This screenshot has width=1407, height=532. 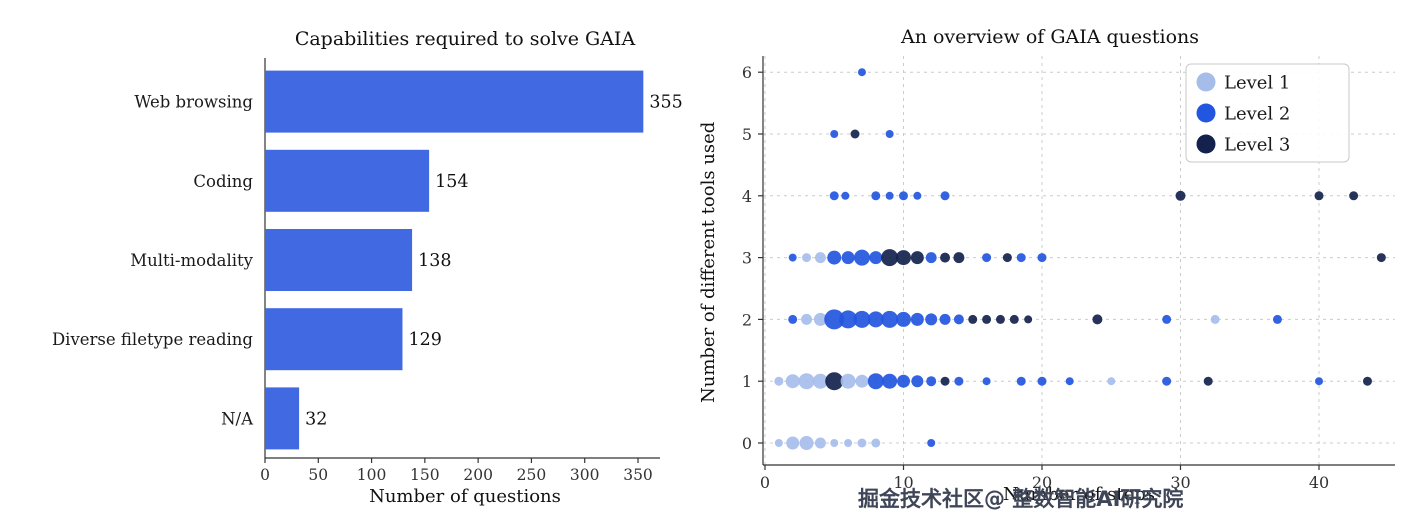 What do you see at coordinates (318, 475) in the screenshot?
I see `x-tick-label: 50` at bounding box center [318, 475].